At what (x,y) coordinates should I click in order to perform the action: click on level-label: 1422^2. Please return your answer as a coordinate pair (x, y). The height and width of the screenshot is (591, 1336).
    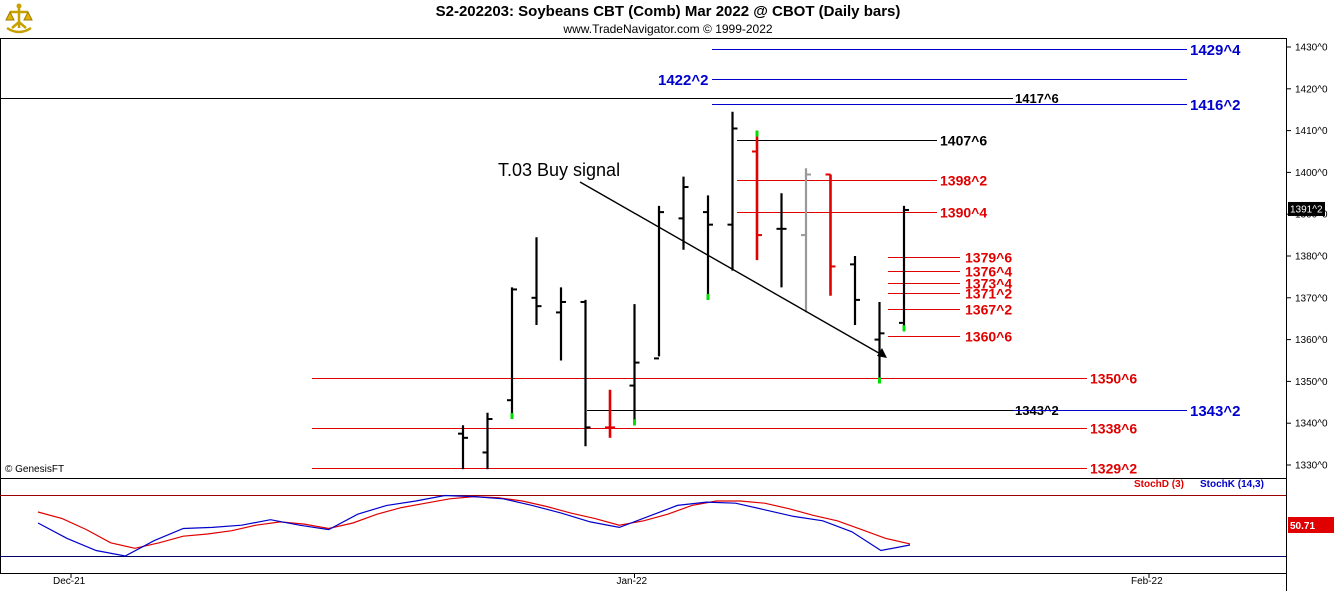
    Looking at the image, I should click on (683, 80).